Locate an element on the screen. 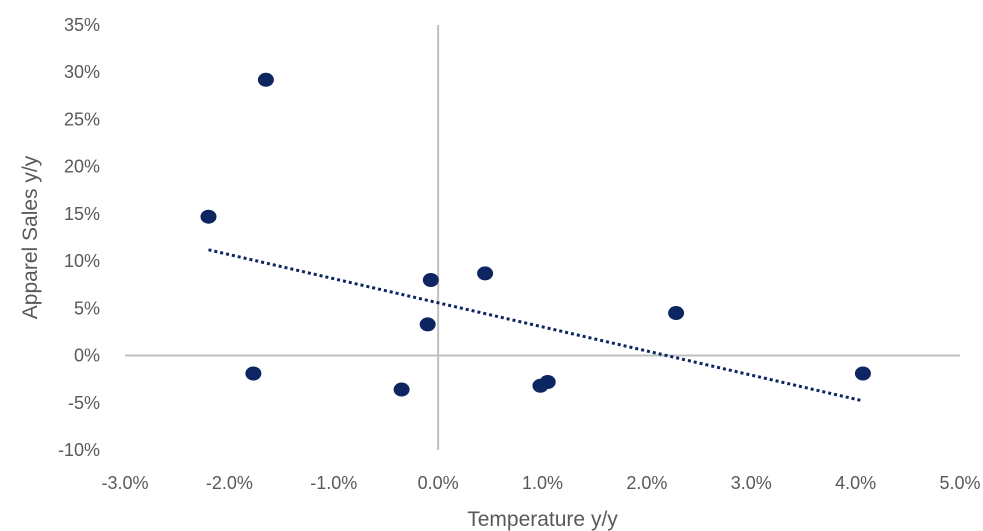 Image resolution: width=983 pixels, height=531 pixels. y-tick-label: 30% is located at coordinates (82, 72).